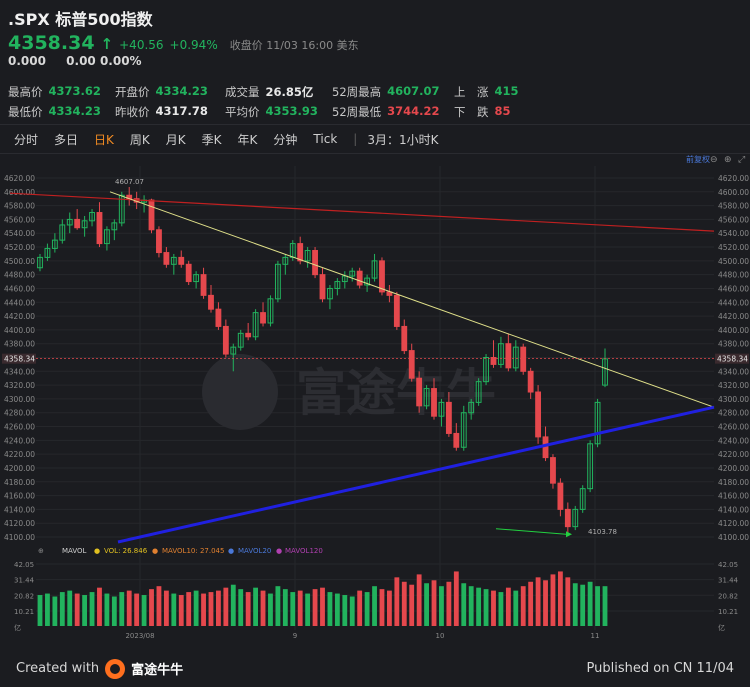 This screenshot has width=750, height=687. I want to click on volume-tick-left: 10.21, so click(24, 612).